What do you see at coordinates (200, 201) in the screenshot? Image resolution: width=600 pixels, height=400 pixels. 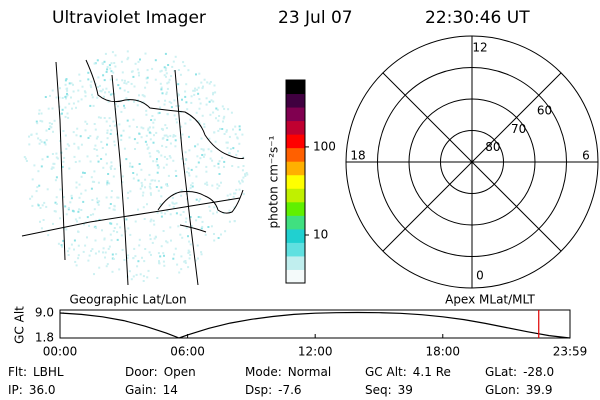 I see `coastline` at bounding box center [200, 201].